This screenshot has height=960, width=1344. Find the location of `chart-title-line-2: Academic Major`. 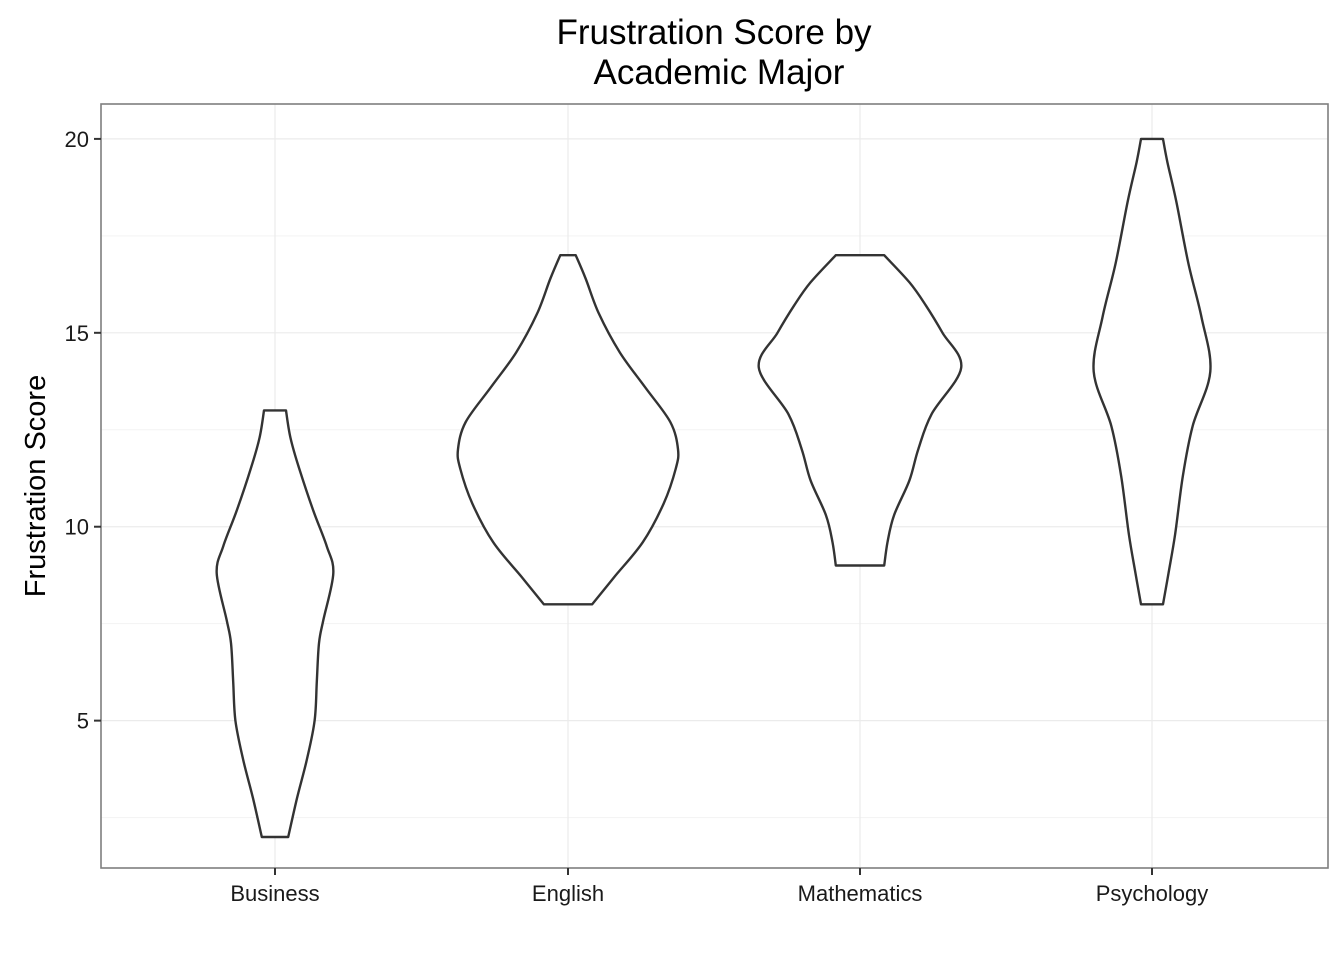

chart-title-line-2: Academic Major is located at coordinates (719, 72).